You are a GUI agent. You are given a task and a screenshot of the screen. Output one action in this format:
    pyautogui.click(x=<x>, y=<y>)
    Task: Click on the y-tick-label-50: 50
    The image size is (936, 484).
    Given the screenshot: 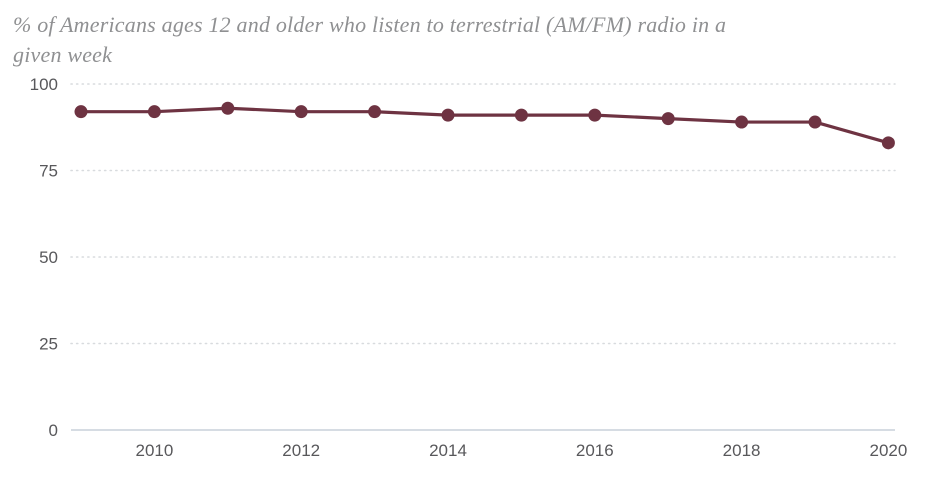 What is the action you would take?
    pyautogui.click(x=48, y=257)
    